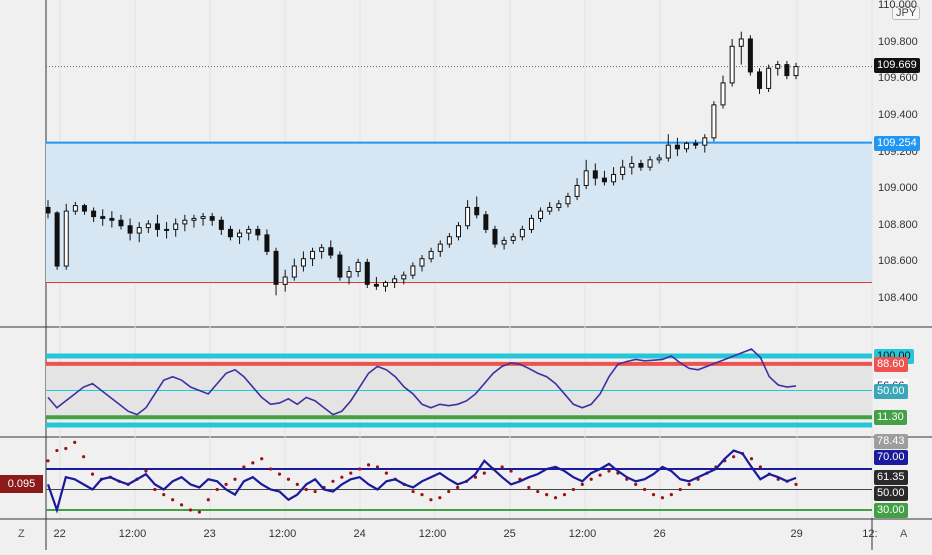  I want to click on oscillator-left-value: 0.095, so click(21, 484).